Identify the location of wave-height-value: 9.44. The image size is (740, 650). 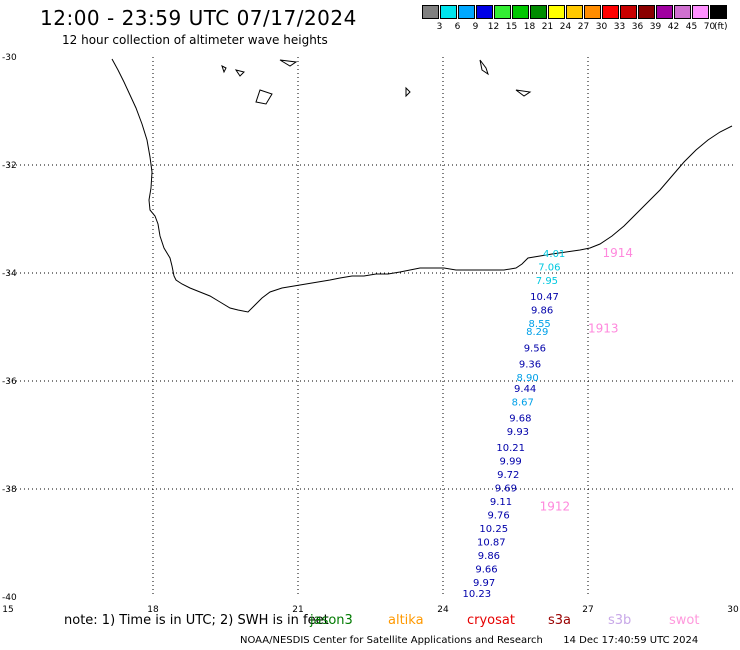
(525, 389).